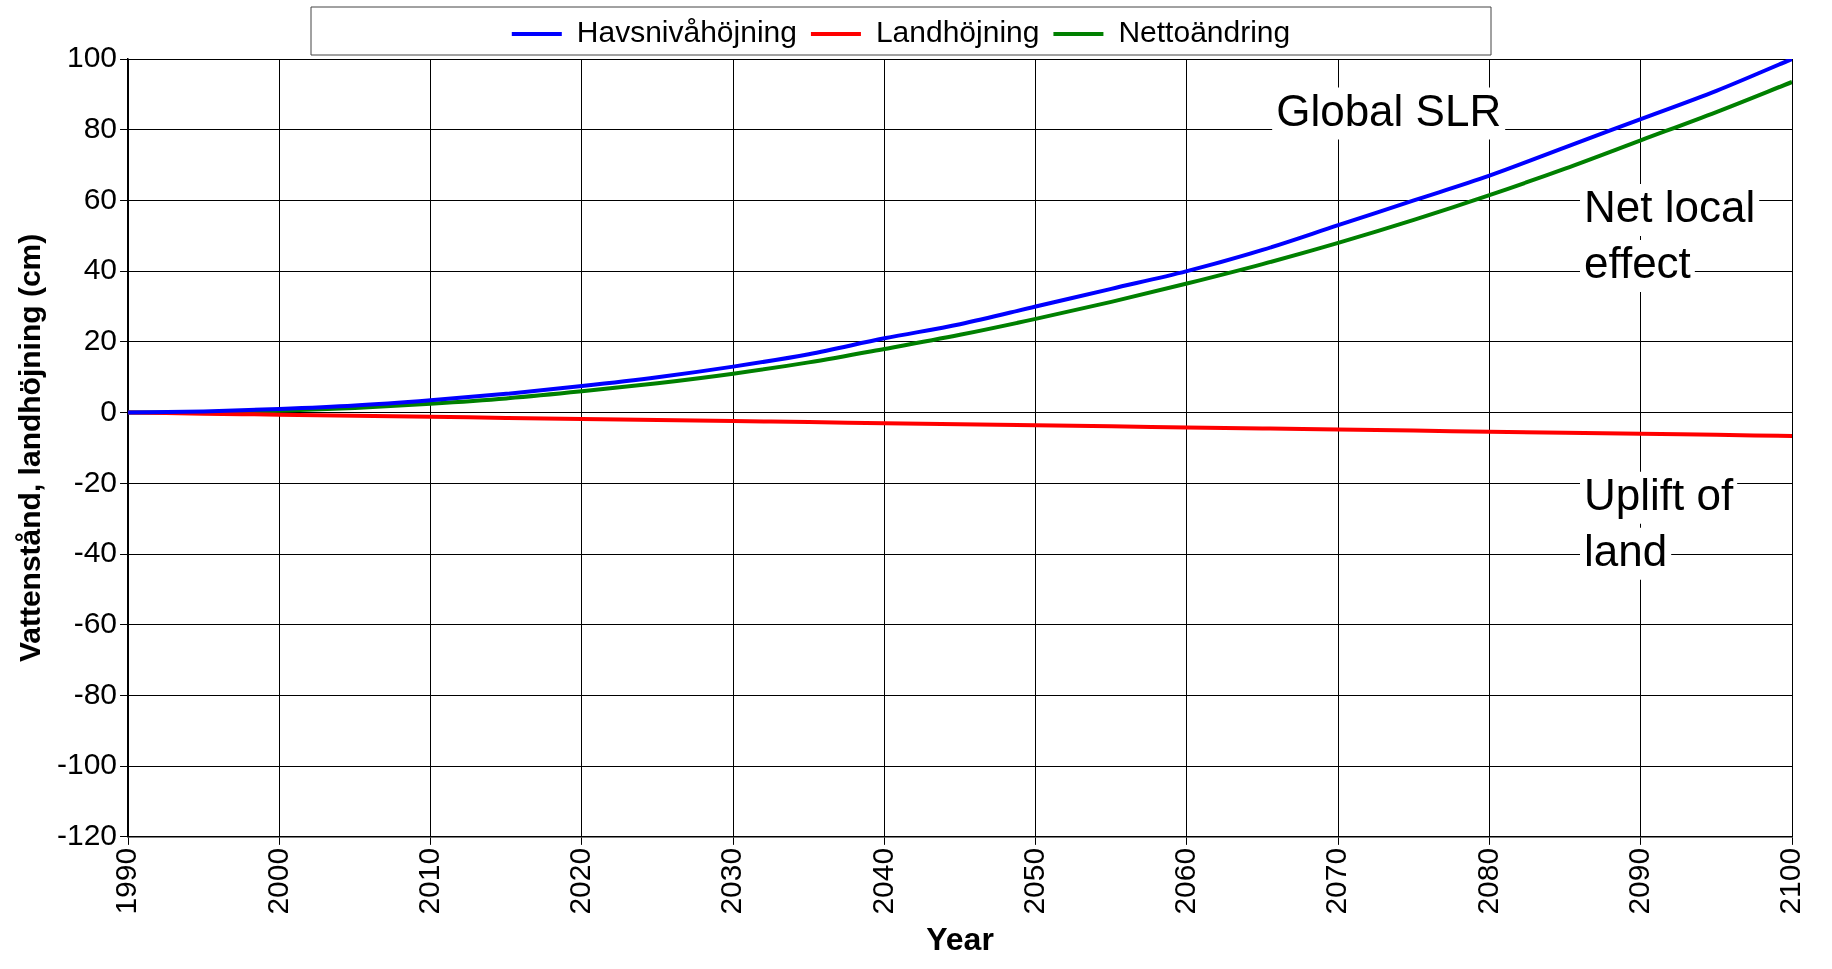  I want to click on y-tick-label: -40, so click(95, 552).